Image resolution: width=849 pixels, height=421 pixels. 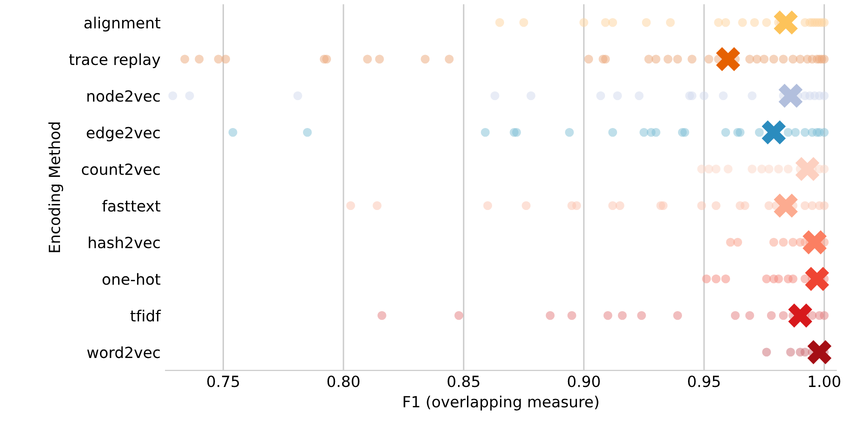 What do you see at coordinates (122, 24) in the screenshot?
I see `y-tick-label: alignment` at bounding box center [122, 24].